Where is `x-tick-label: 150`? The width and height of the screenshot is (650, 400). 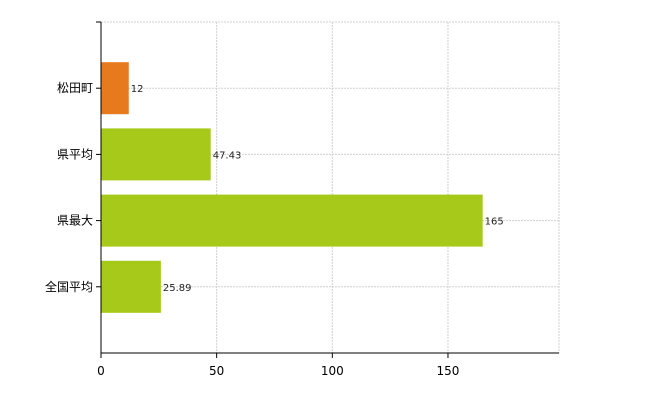 x-tick-label: 150 is located at coordinates (448, 371).